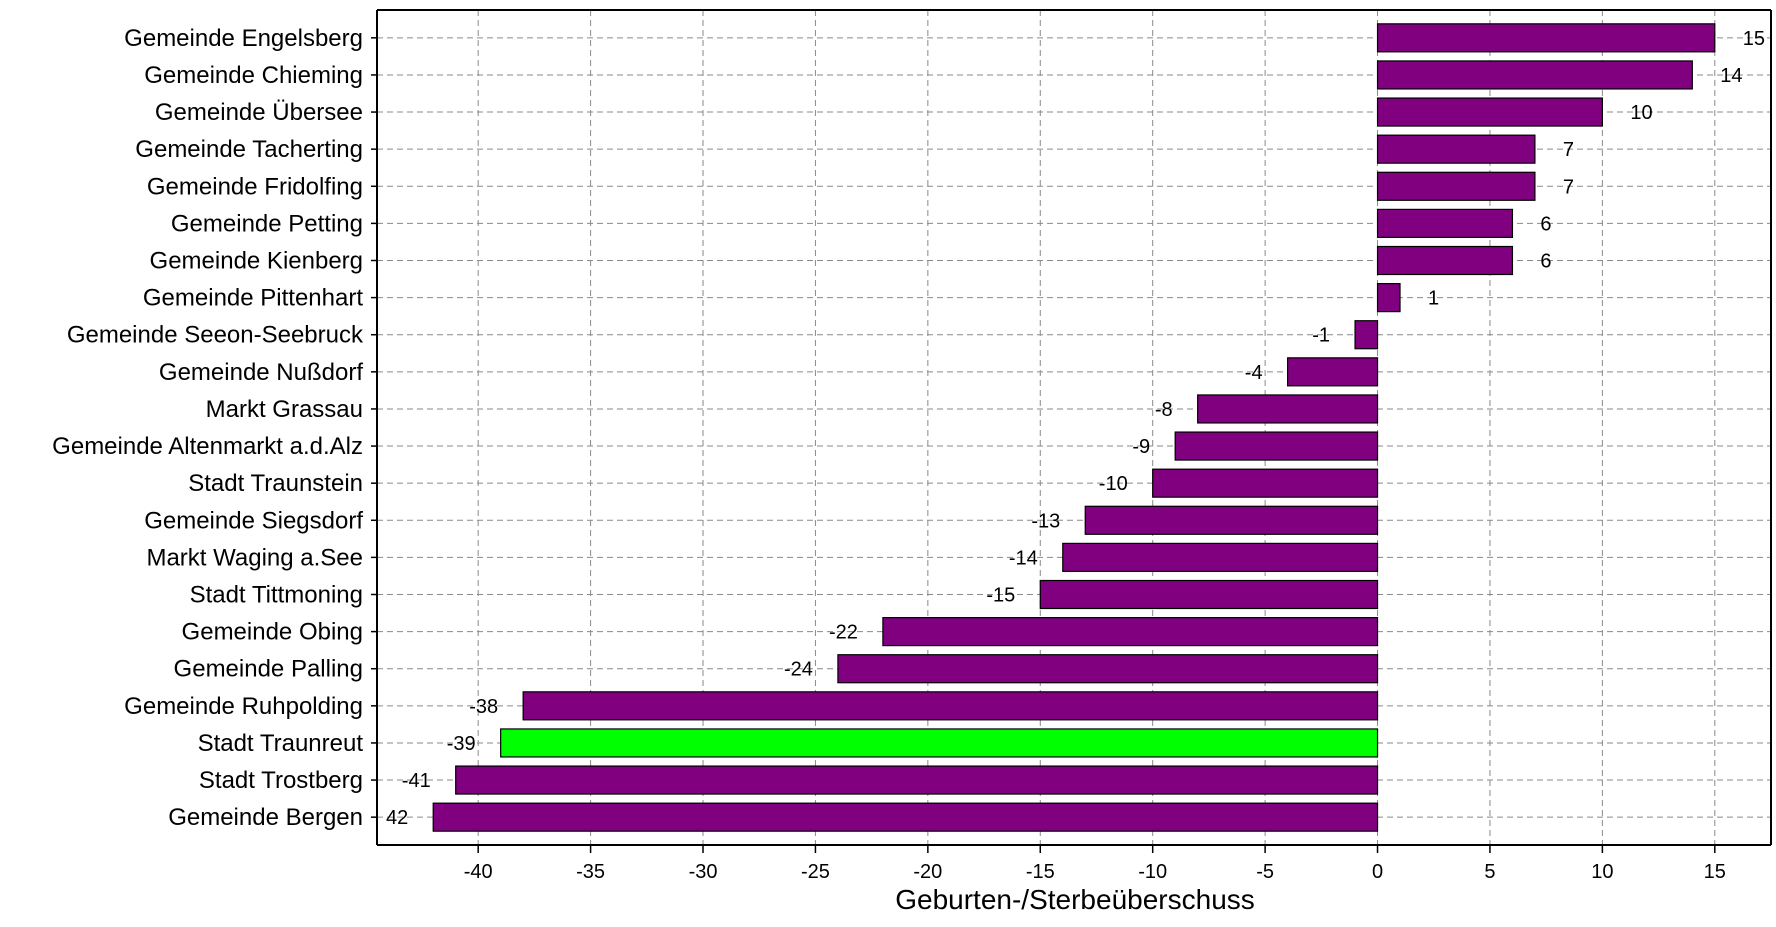 The height and width of the screenshot is (927, 1776). What do you see at coordinates (261, 372) in the screenshot?
I see `category-label: Gemeinde Nußdorf` at bounding box center [261, 372].